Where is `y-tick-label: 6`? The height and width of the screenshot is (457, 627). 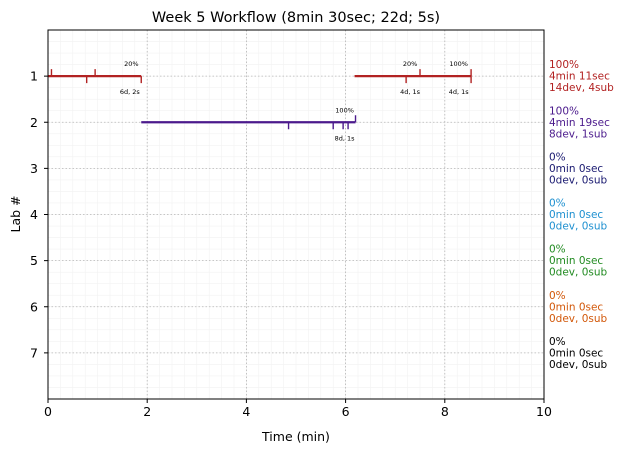 y-tick-label: 6 is located at coordinates (34, 306).